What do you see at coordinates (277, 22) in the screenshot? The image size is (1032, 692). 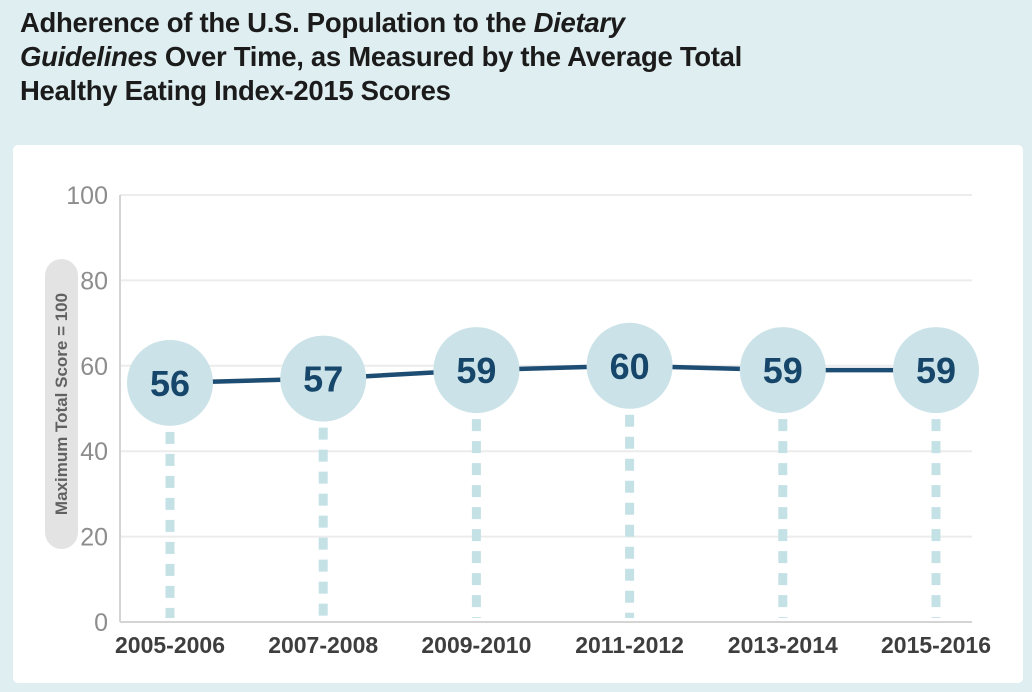 I see `title-segment: Adherence of the U.S. Population to the` at bounding box center [277, 22].